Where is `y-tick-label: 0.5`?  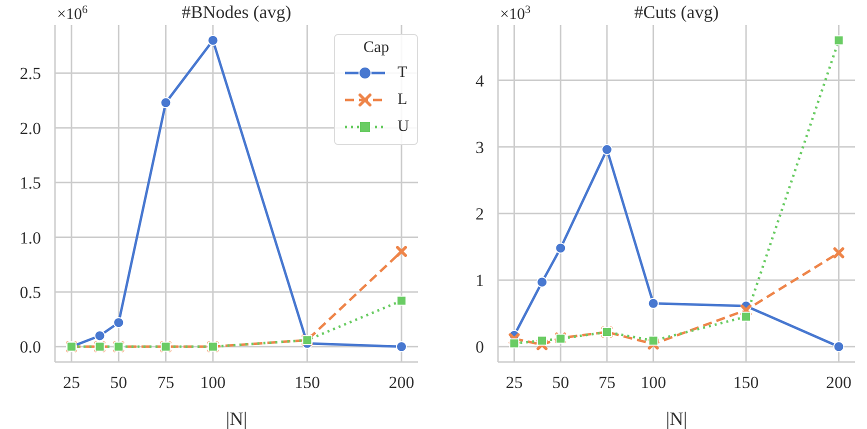
y-tick-label: 0.5 is located at coordinates (30, 292).